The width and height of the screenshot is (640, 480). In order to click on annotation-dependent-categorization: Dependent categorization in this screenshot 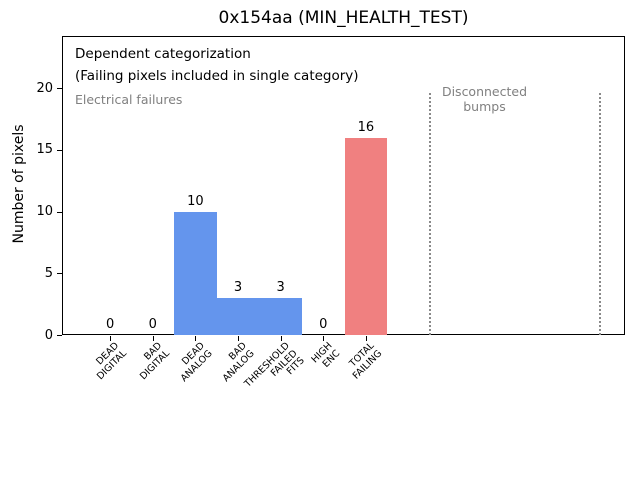, I will do `click(163, 54)`.